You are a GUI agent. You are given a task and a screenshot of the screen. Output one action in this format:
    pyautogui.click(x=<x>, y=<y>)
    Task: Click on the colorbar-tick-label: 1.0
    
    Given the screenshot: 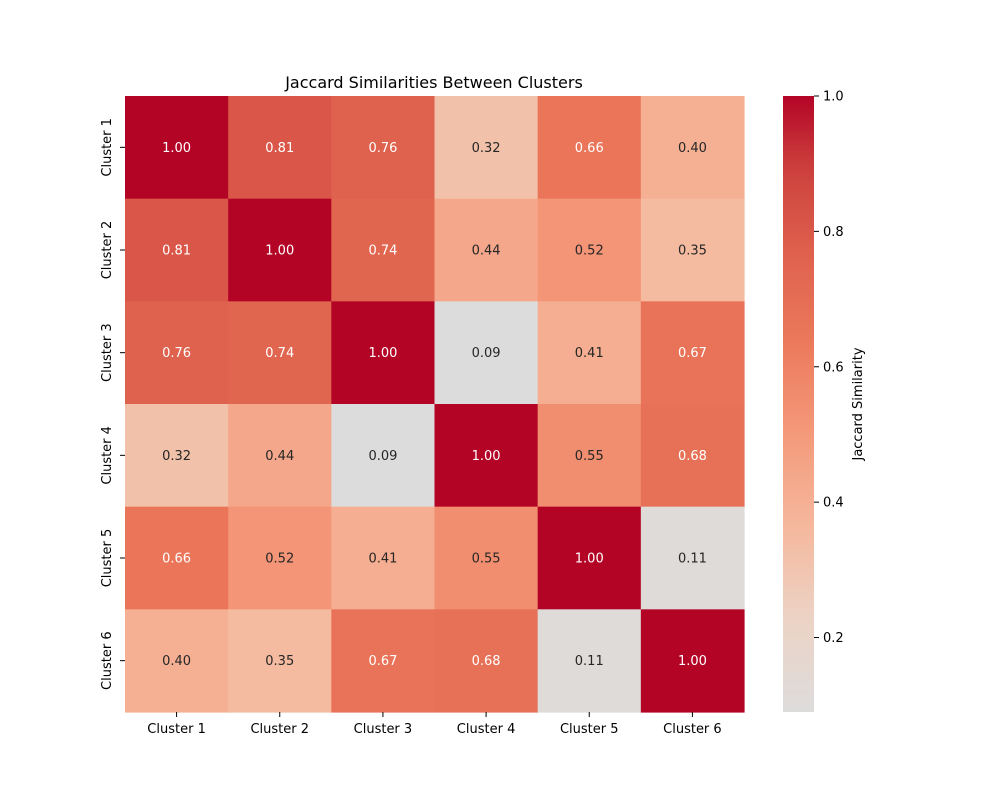 What is the action you would take?
    pyautogui.click(x=833, y=97)
    